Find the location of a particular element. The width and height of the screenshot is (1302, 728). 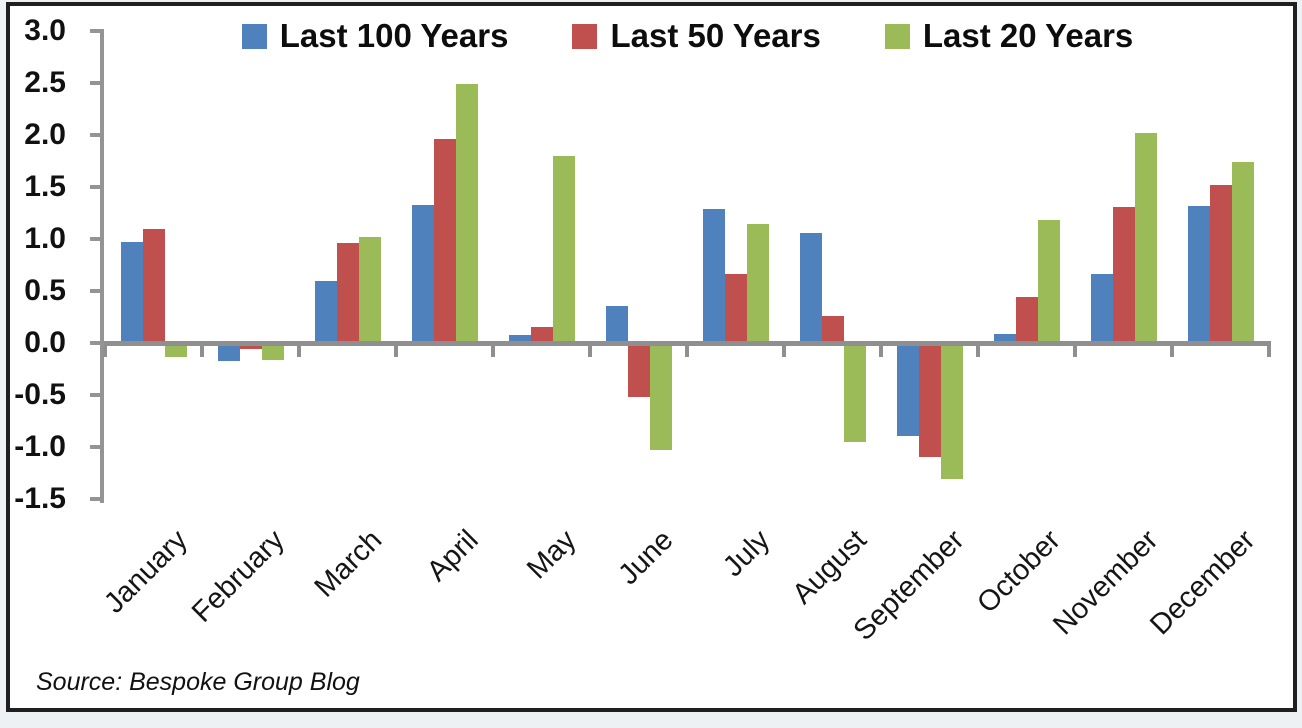

bar-august-last-20-years is located at coordinates (854, 392).